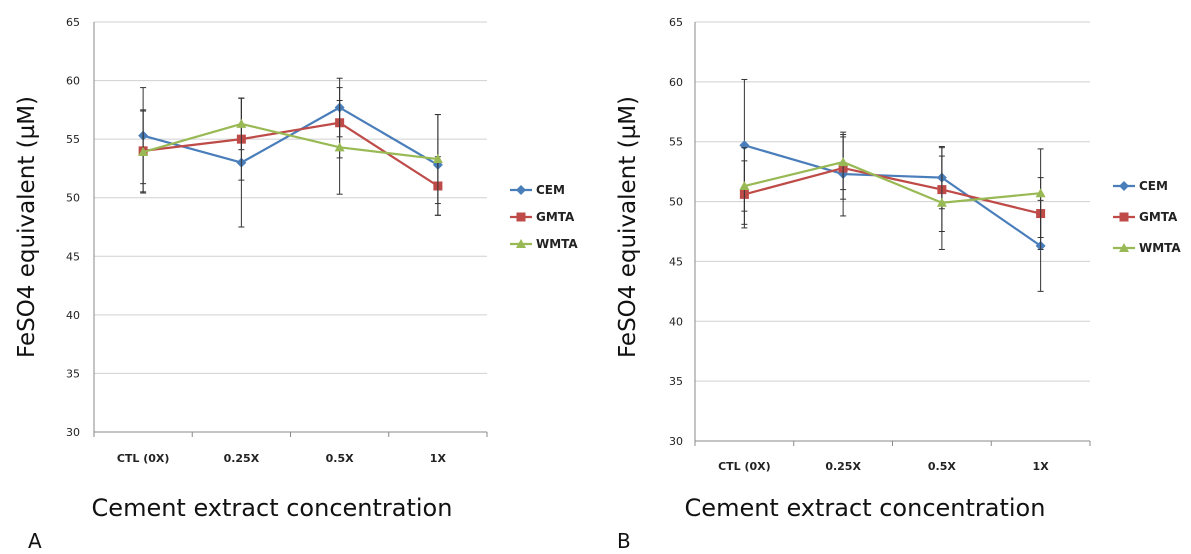 Image resolution: width=1191 pixels, height=554 pixels. Describe the element at coordinates (865, 508) in the screenshot. I see `panel-b-x-axis-title: Cement extract concentration` at that location.